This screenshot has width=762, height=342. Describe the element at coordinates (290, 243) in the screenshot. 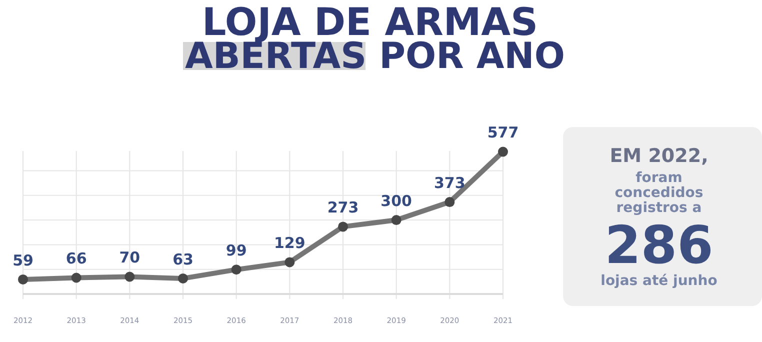

I see `data-label: 129` at that location.